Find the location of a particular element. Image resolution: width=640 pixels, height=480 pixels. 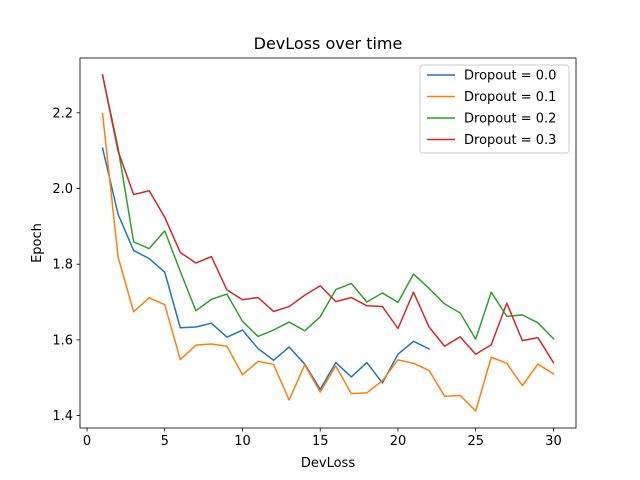

x-tick-label: 15 is located at coordinates (320, 441).